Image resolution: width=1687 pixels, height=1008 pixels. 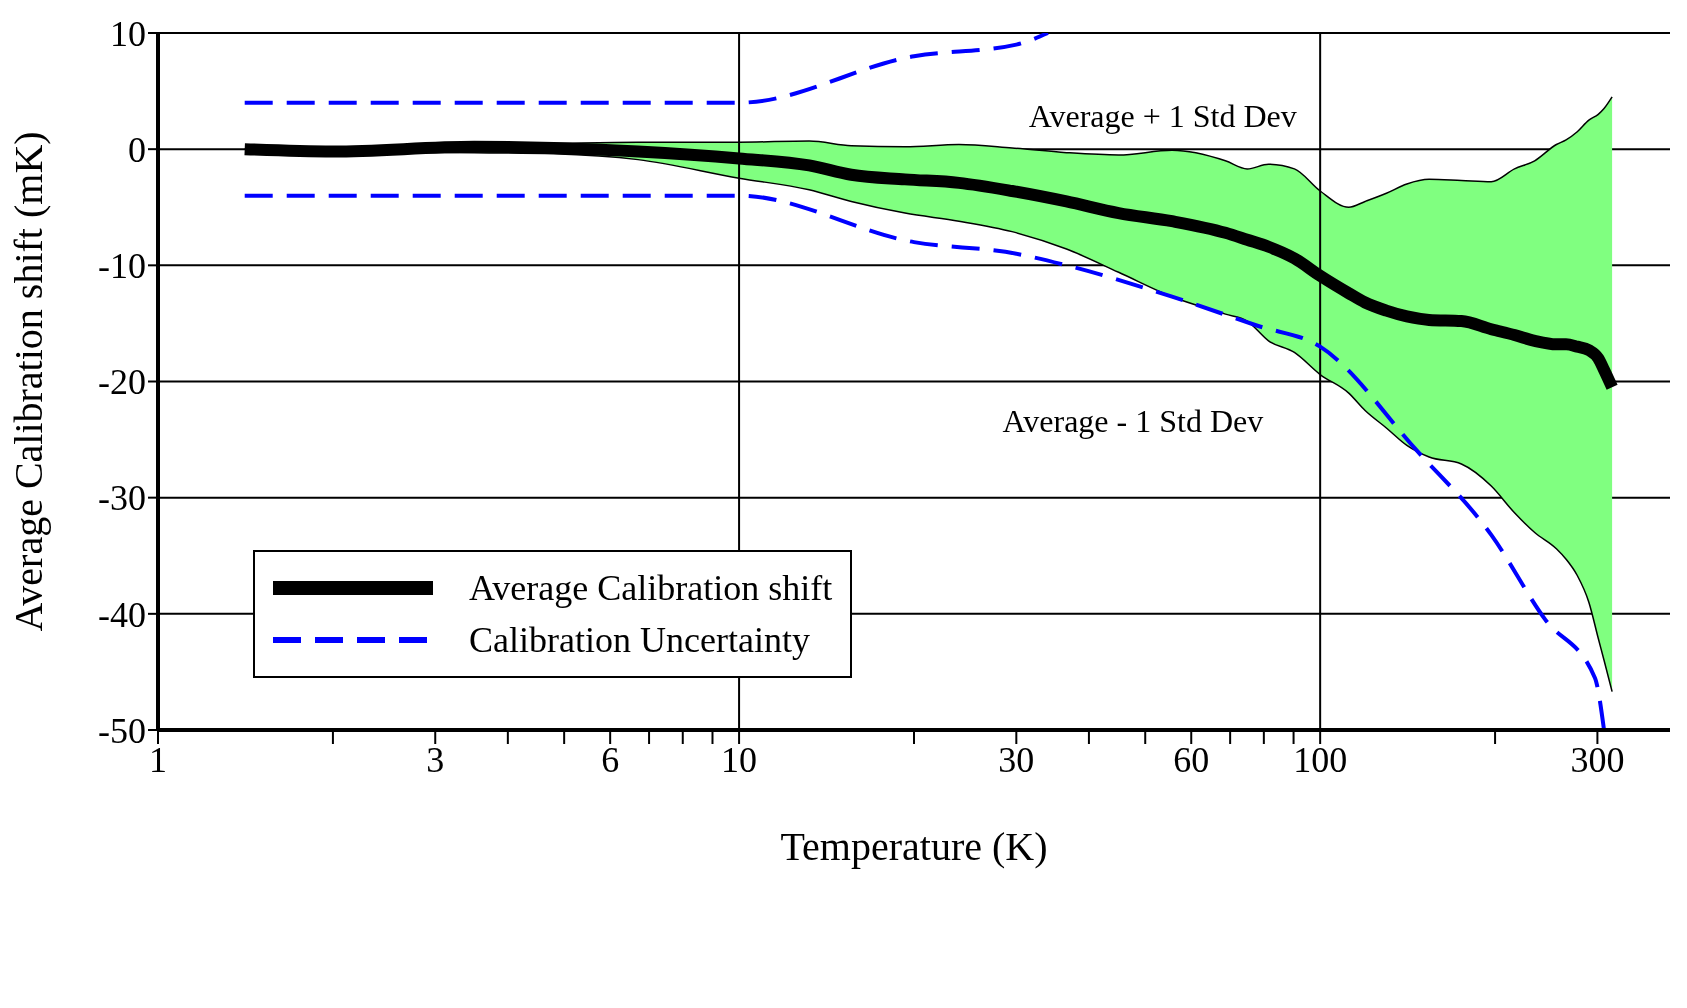 What do you see at coordinates (651, 588) in the screenshot?
I see `legend-label: Average Calibration shift` at bounding box center [651, 588].